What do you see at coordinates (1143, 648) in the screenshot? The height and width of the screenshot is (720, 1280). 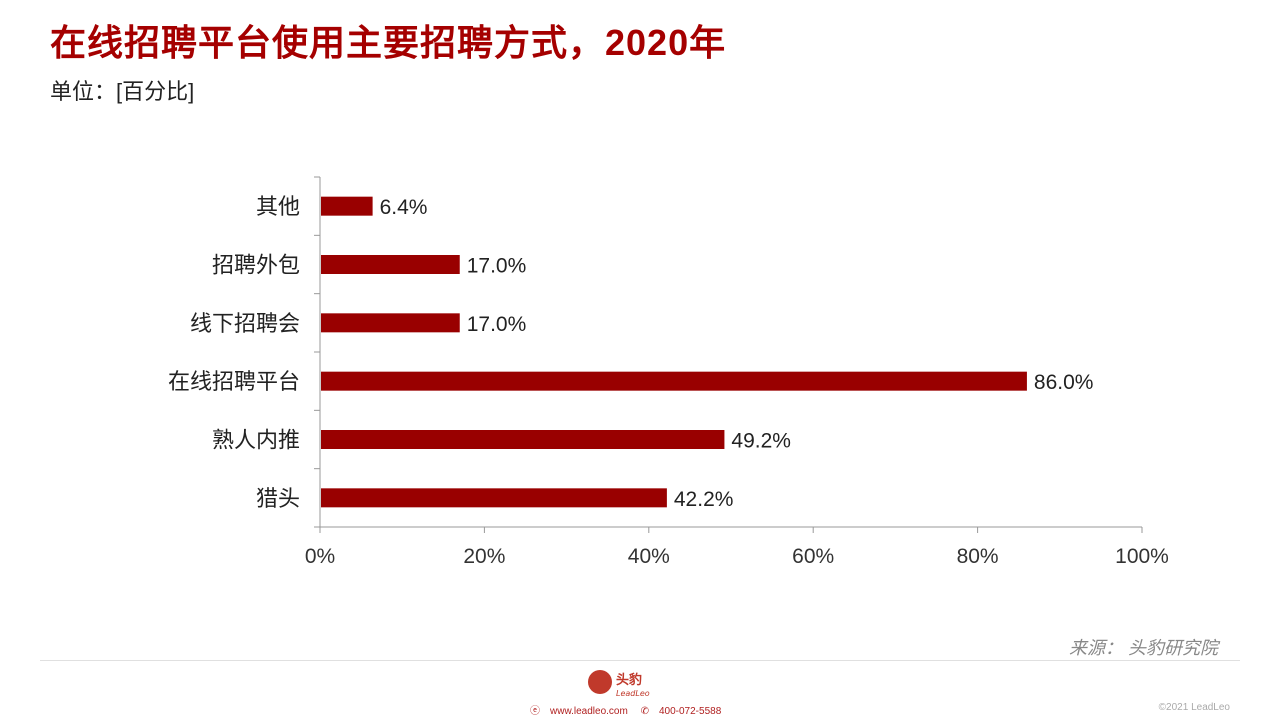 I see `source-note: 来源： 头豹研究院` at bounding box center [1143, 648].